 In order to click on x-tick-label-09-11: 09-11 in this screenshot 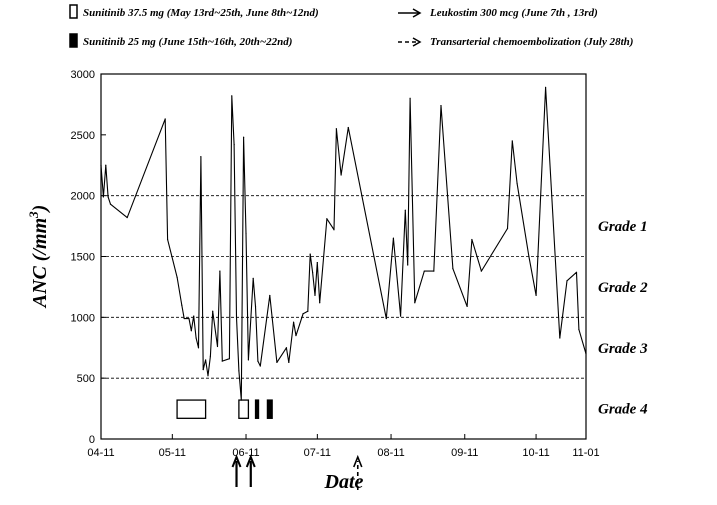, I will do `click(464, 453)`.